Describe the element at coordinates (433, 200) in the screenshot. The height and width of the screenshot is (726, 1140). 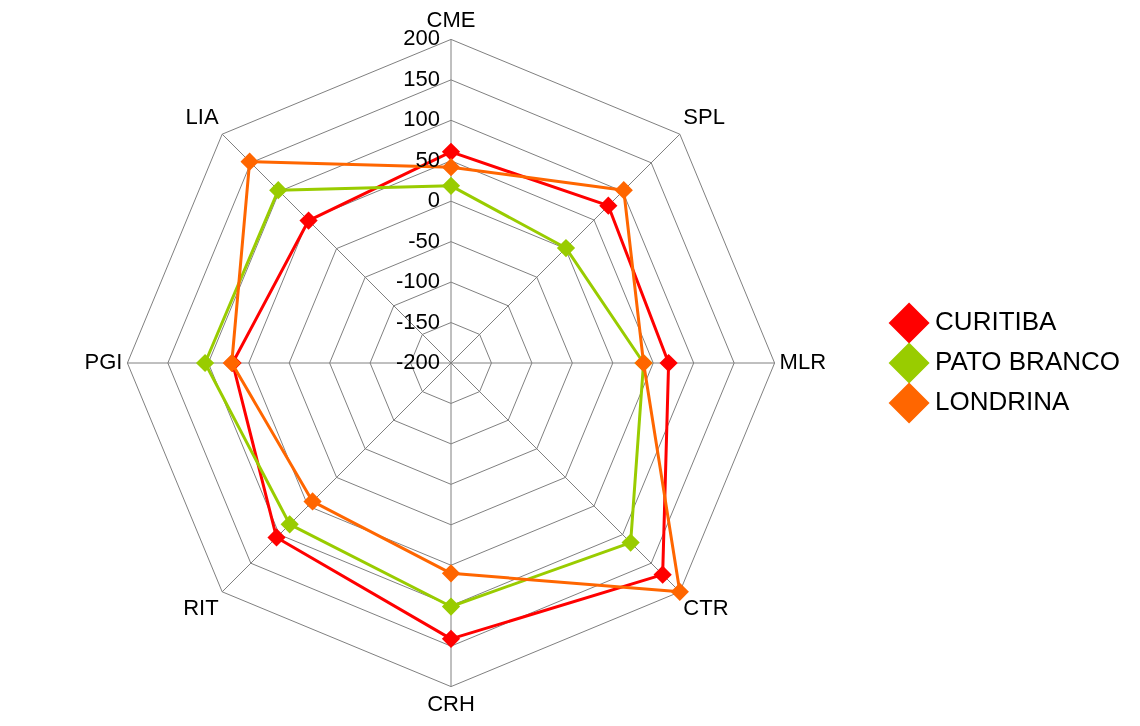
I see `y-tick-label: 0` at that location.